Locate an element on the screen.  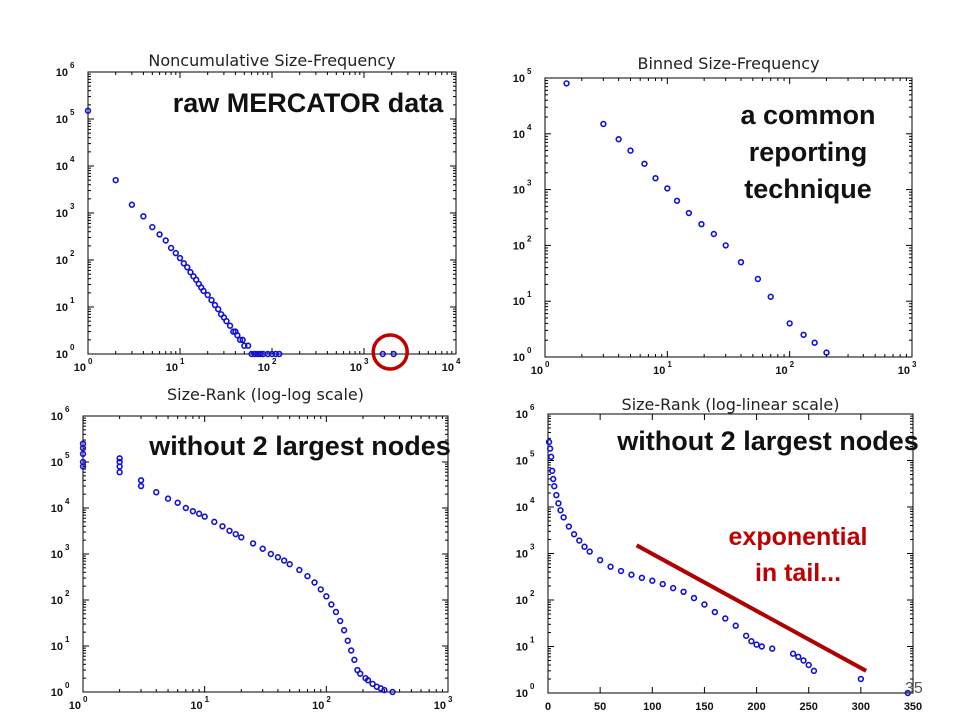
x-tick-exponent: 3 is located at coordinates (450, 699).